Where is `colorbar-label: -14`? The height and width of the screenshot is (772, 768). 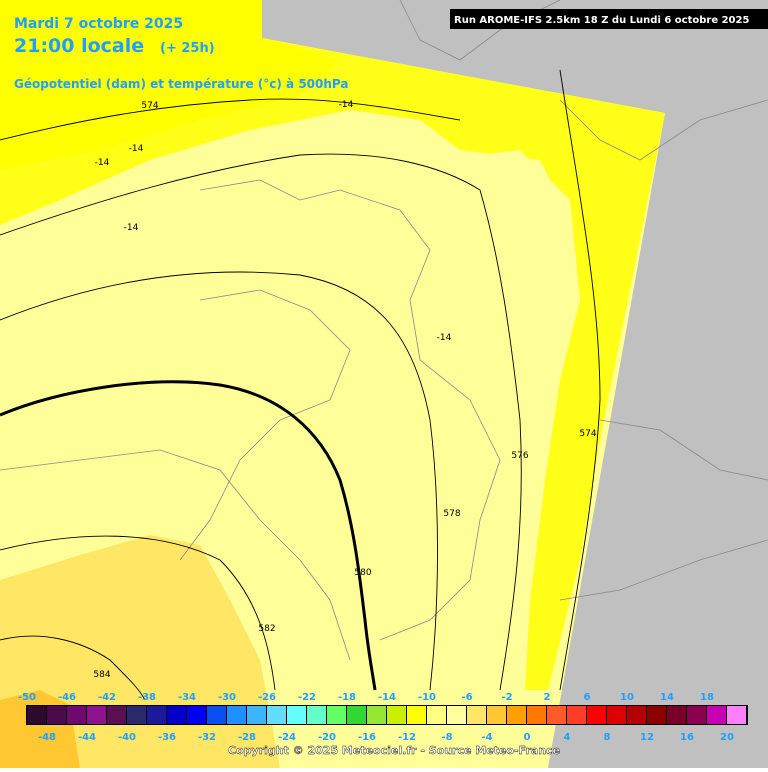 colorbar-label: -14 is located at coordinates (387, 697).